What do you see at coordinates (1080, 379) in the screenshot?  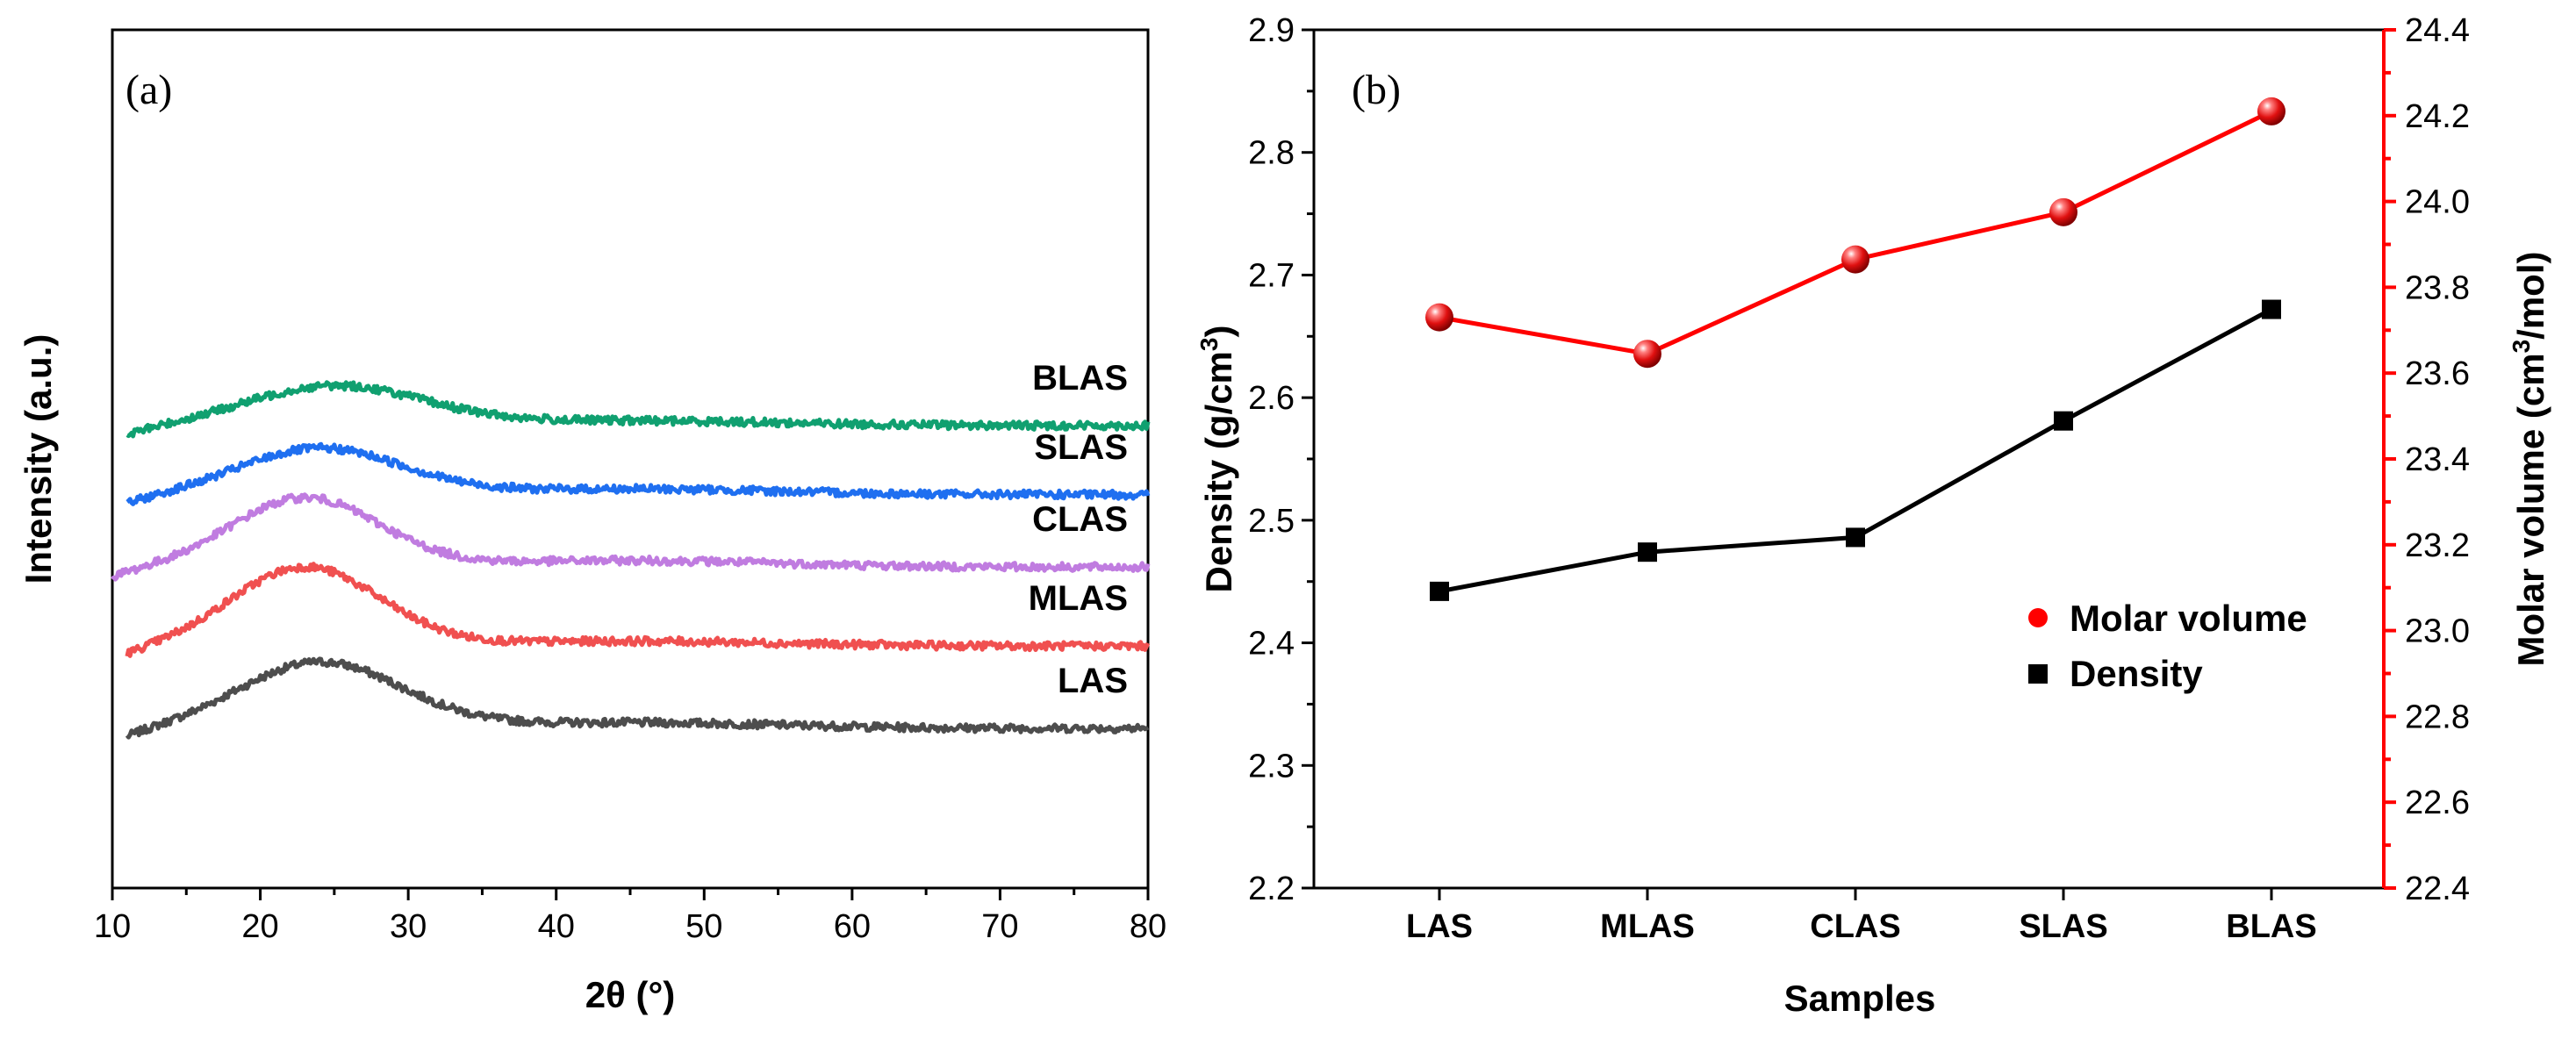 I see `xrd-label-blas: BLAS` at bounding box center [1080, 379].